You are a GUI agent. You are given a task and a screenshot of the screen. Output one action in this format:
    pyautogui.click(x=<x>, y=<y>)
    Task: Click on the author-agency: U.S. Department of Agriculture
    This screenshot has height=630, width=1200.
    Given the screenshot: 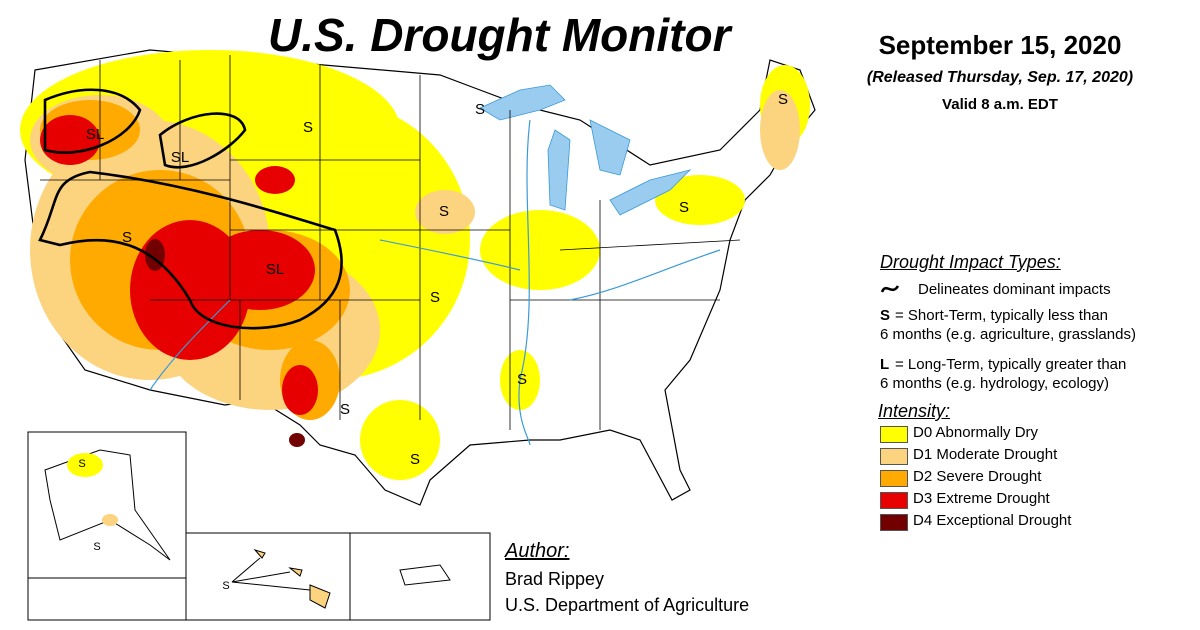 What is the action you would take?
    pyautogui.click(x=627, y=605)
    